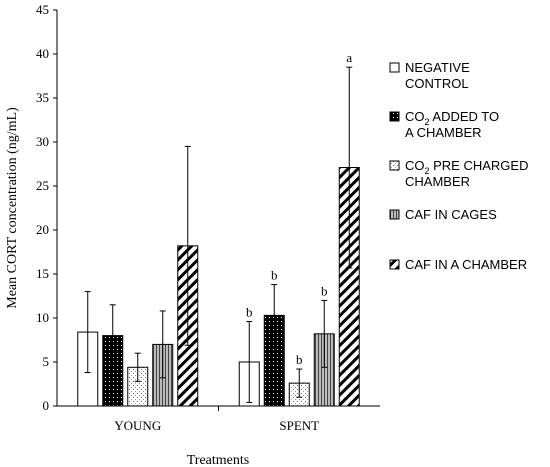  What do you see at coordinates (46, 405) in the screenshot?
I see `y-tick-label: 0` at bounding box center [46, 405].